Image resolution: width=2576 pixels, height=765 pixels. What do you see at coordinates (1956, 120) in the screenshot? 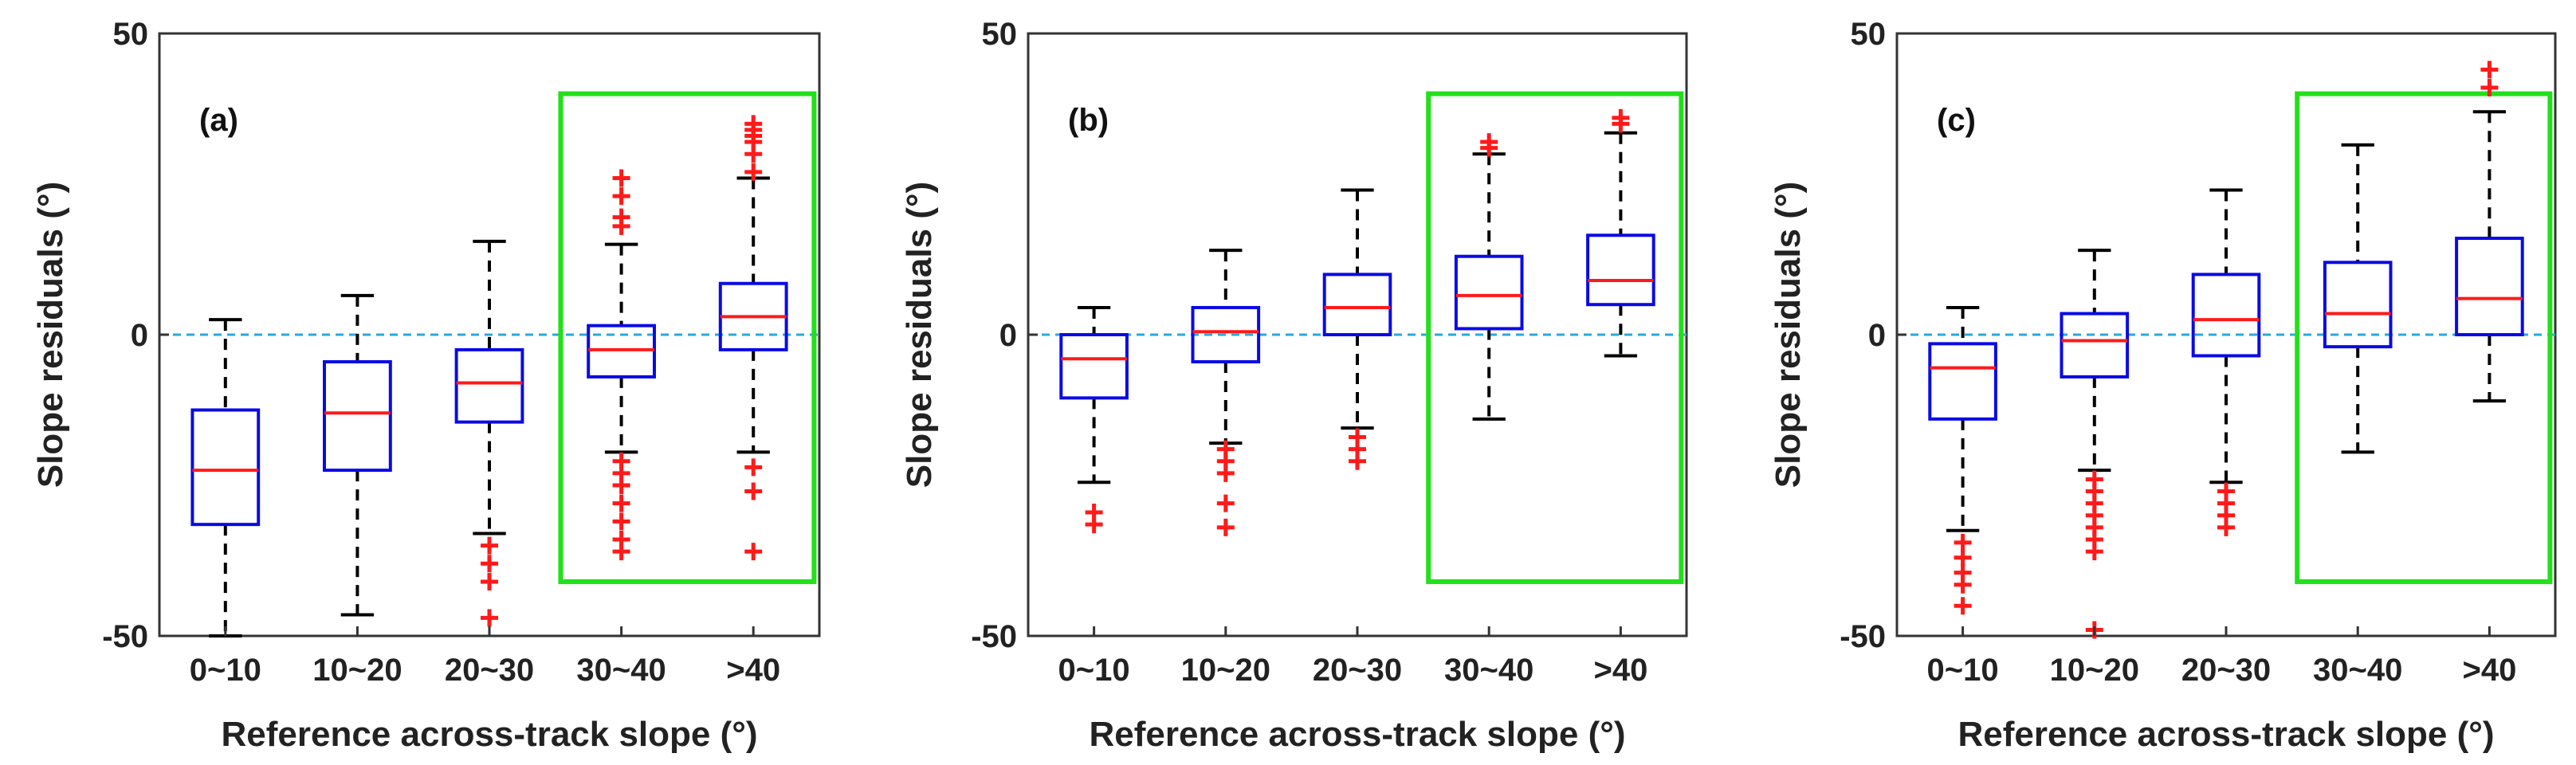
I see `panel-label: (c)` at bounding box center [1956, 120].